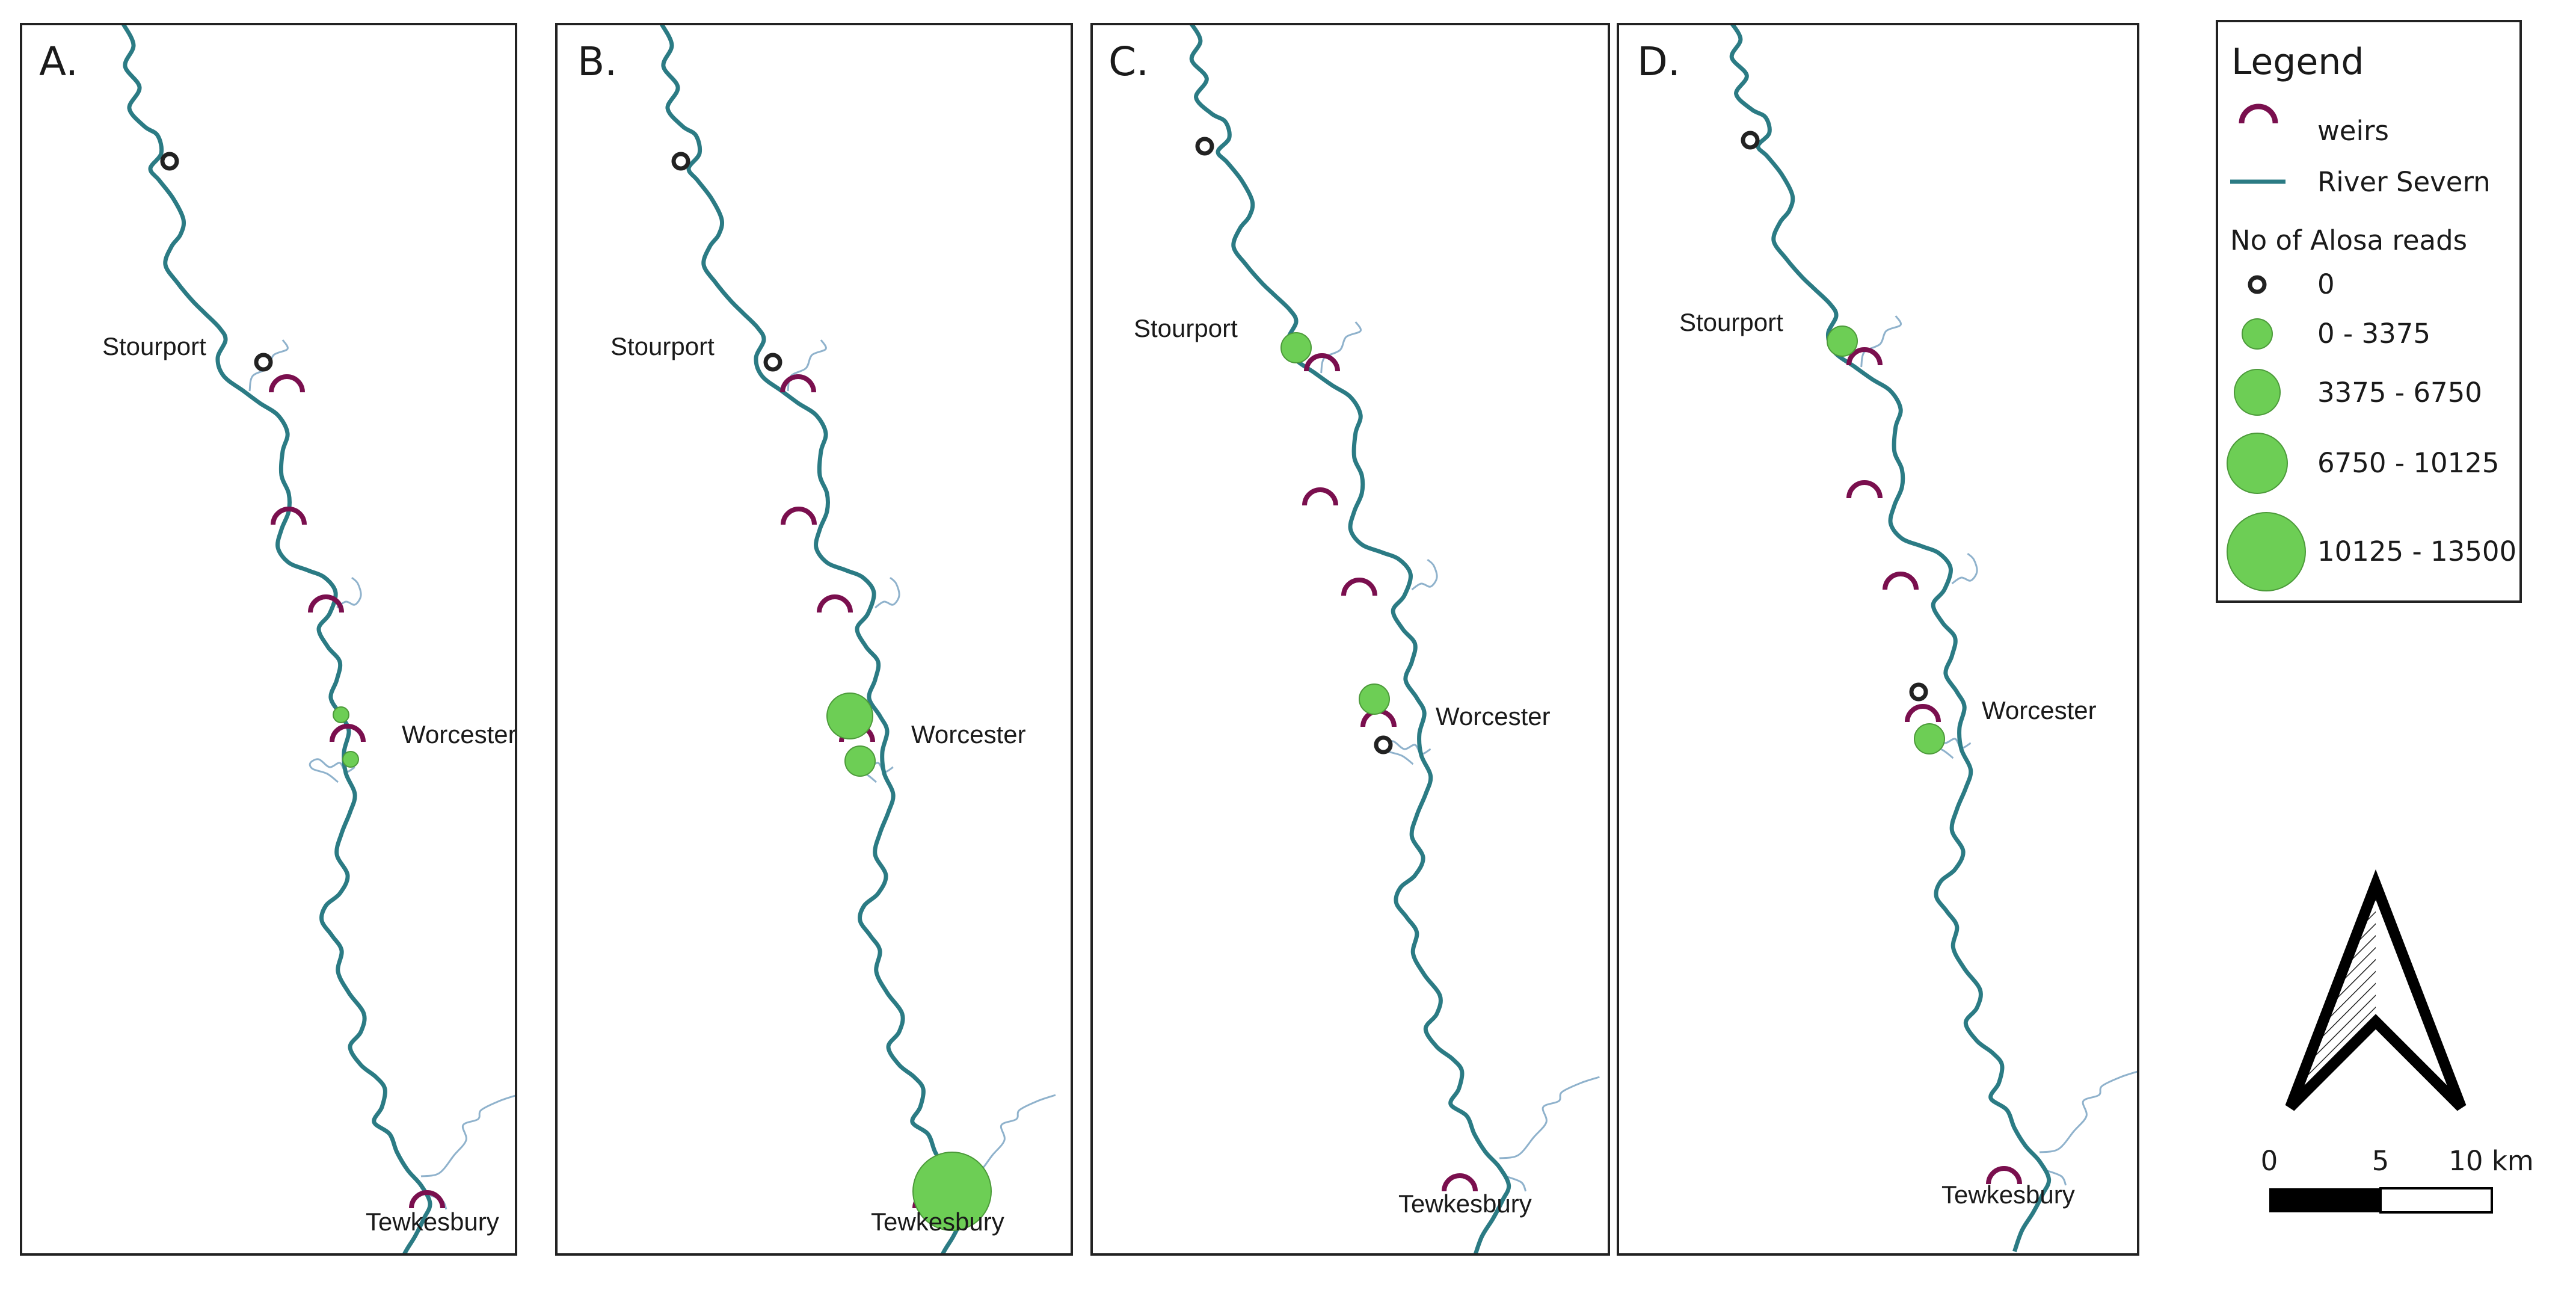 The image size is (2576, 1299). Describe the element at coordinates (1658, 62) in the screenshot. I see `panel-label: D.` at that location.